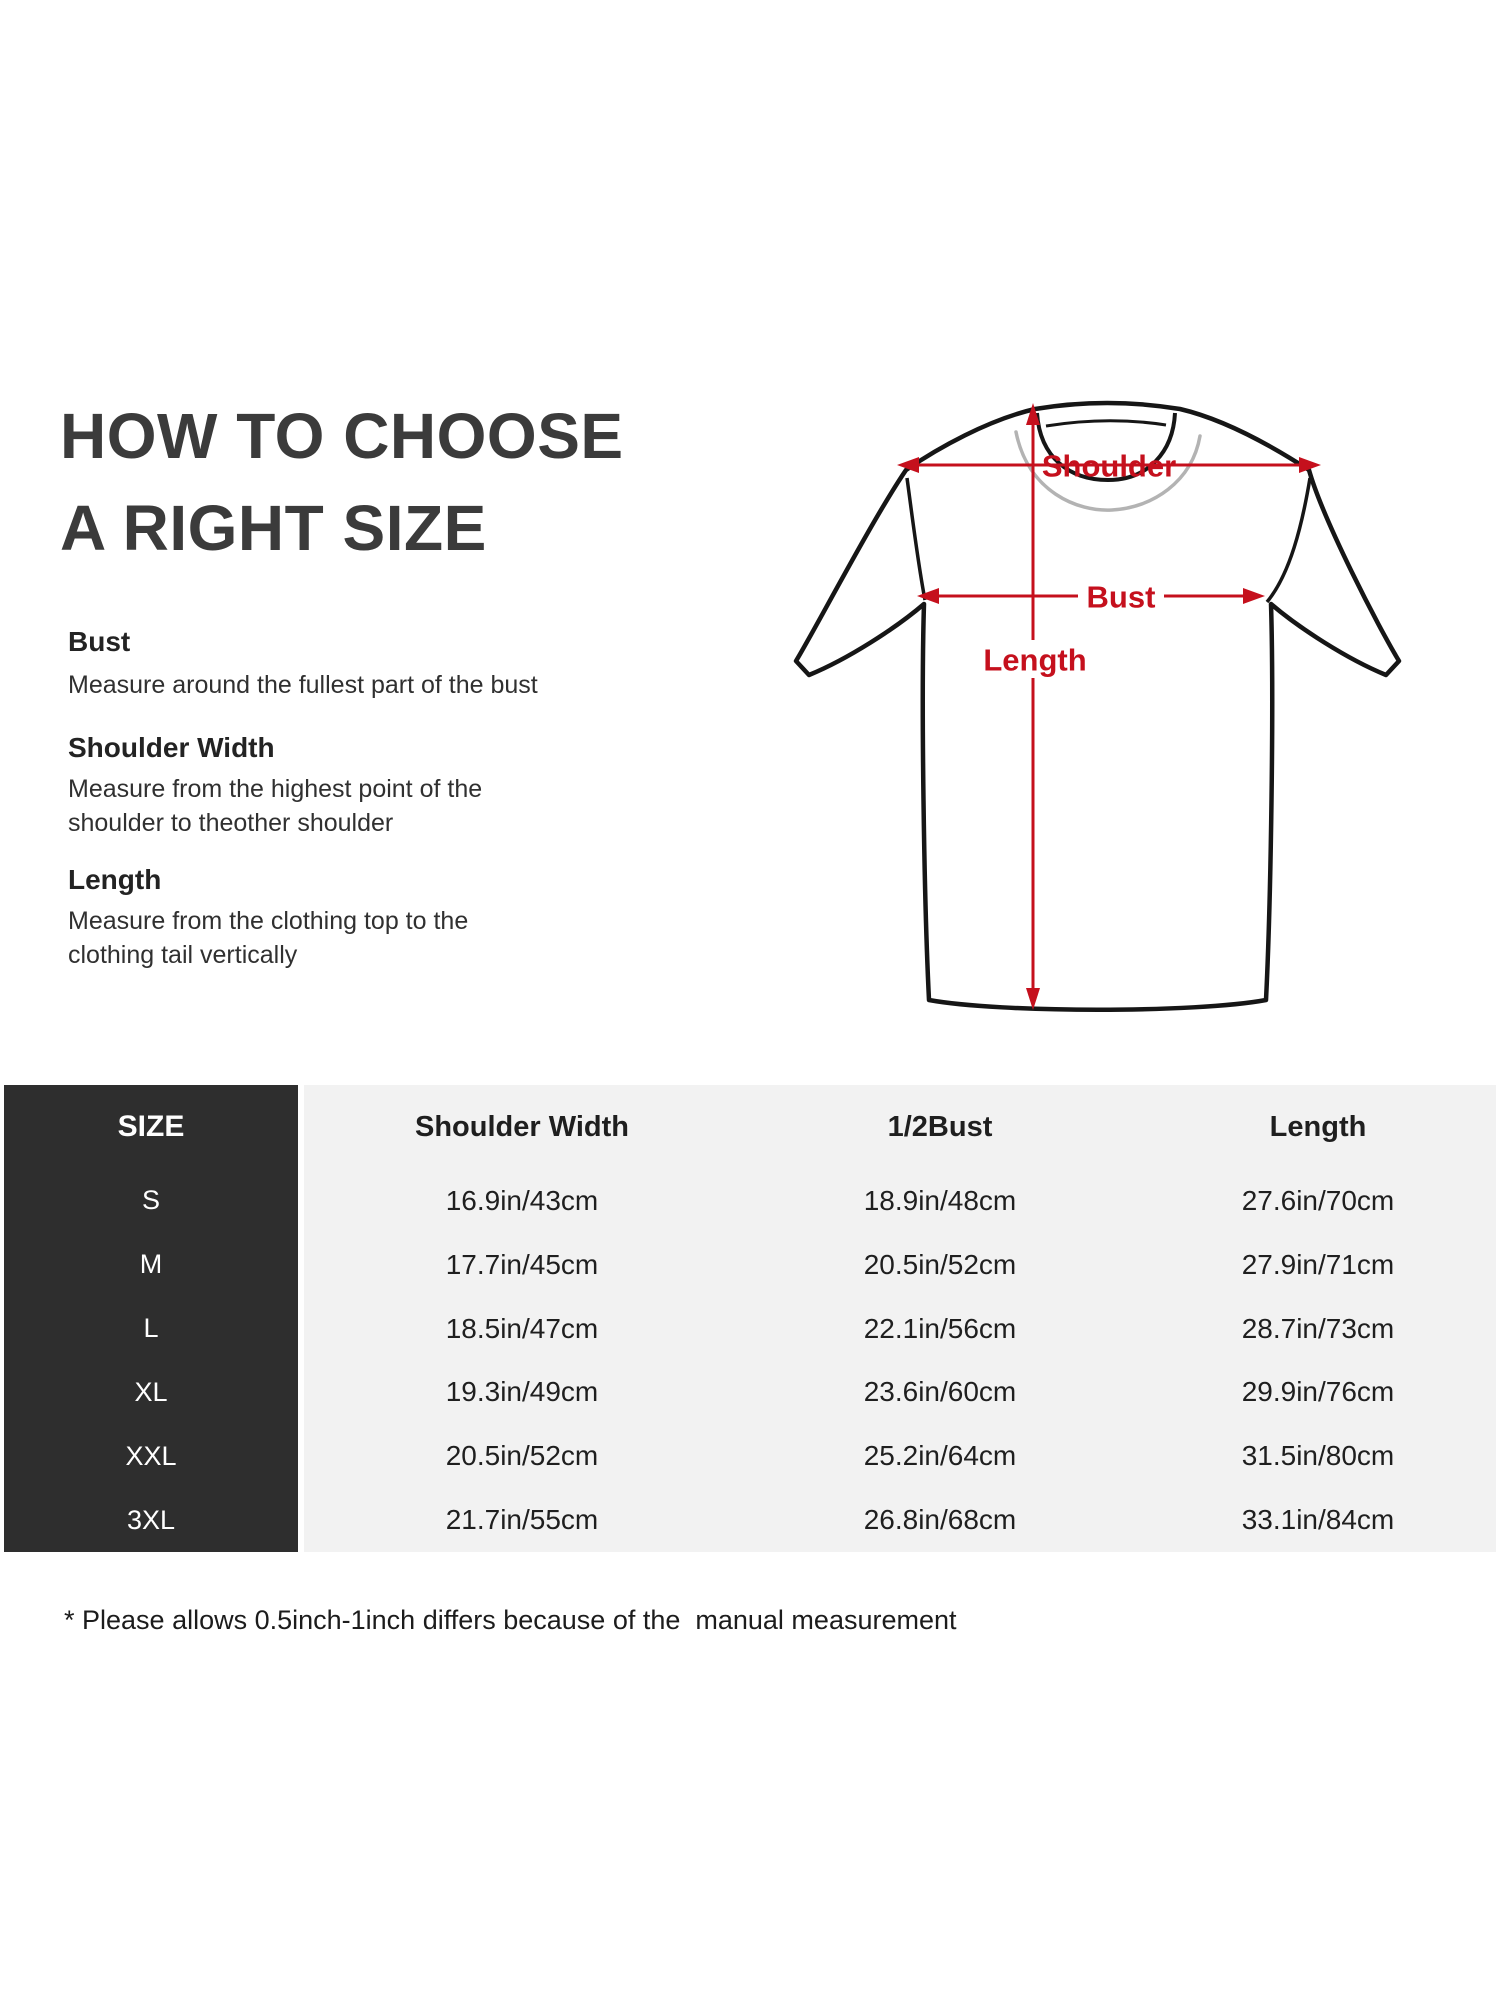 This screenshot has height=2000, width=1500. What do you see at coordinates (1109, 466) in the screenshot?
I see `shoulder-diagram-label: Shoulder` at bounding box center [1109, 466].